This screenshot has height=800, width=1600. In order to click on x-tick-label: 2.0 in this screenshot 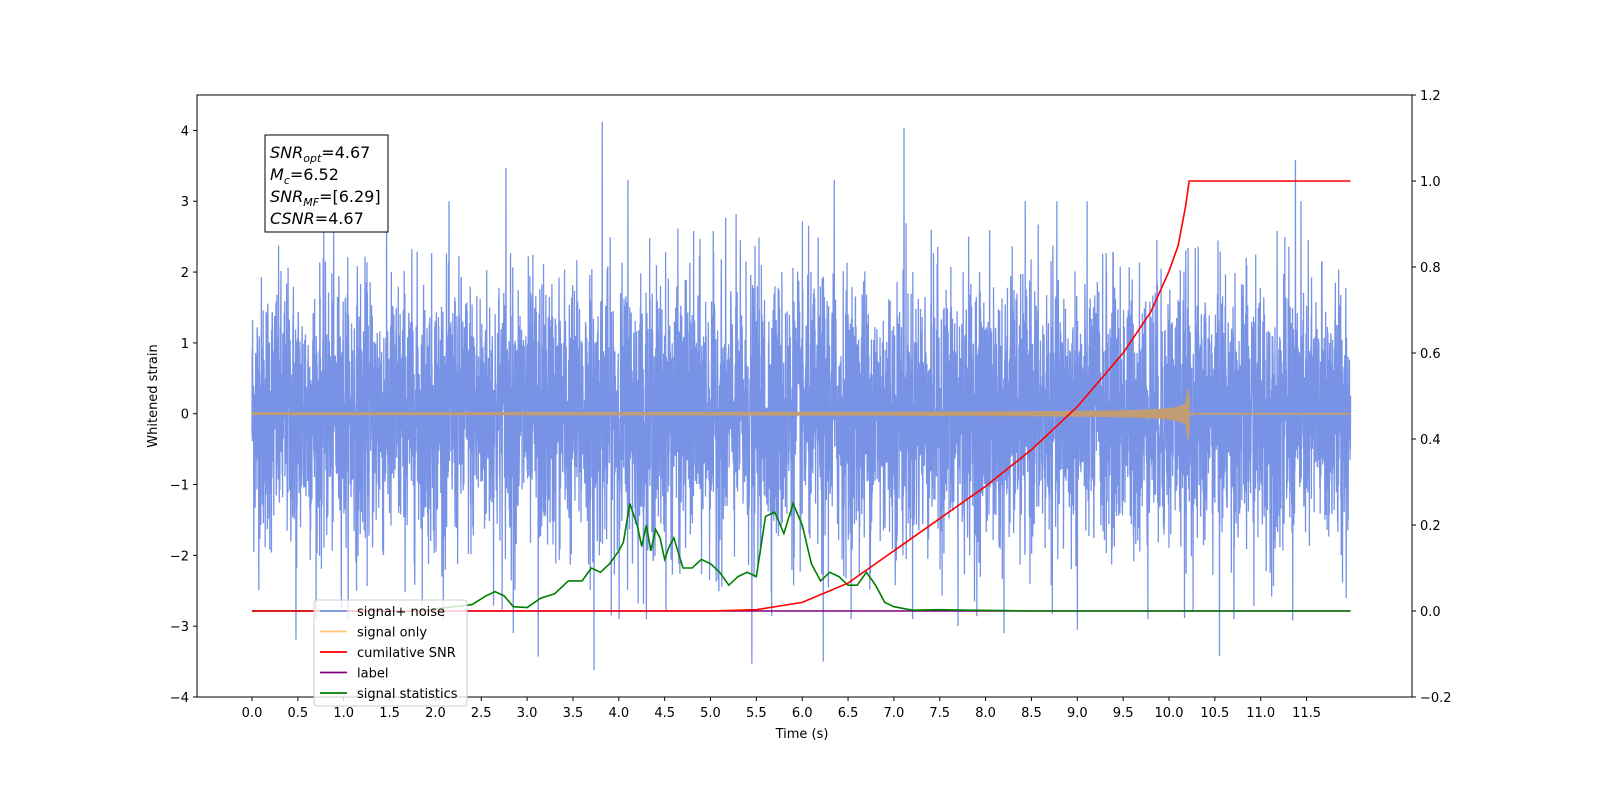, I will do `click(435, 713)`.